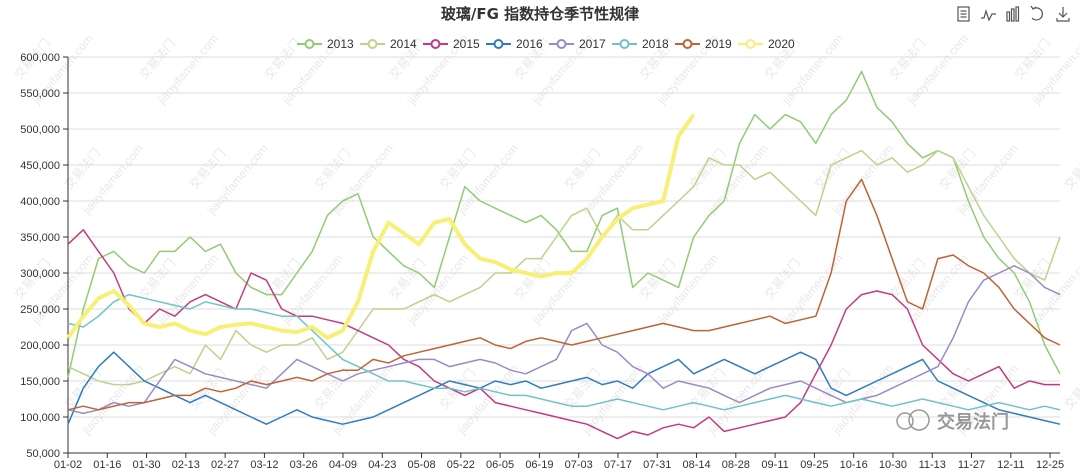 This screenshot has height=470, width=1080. Describe the element at coordinates (40, 418) in the screenshot. I see `y-tick-label: 100,000` at that location.